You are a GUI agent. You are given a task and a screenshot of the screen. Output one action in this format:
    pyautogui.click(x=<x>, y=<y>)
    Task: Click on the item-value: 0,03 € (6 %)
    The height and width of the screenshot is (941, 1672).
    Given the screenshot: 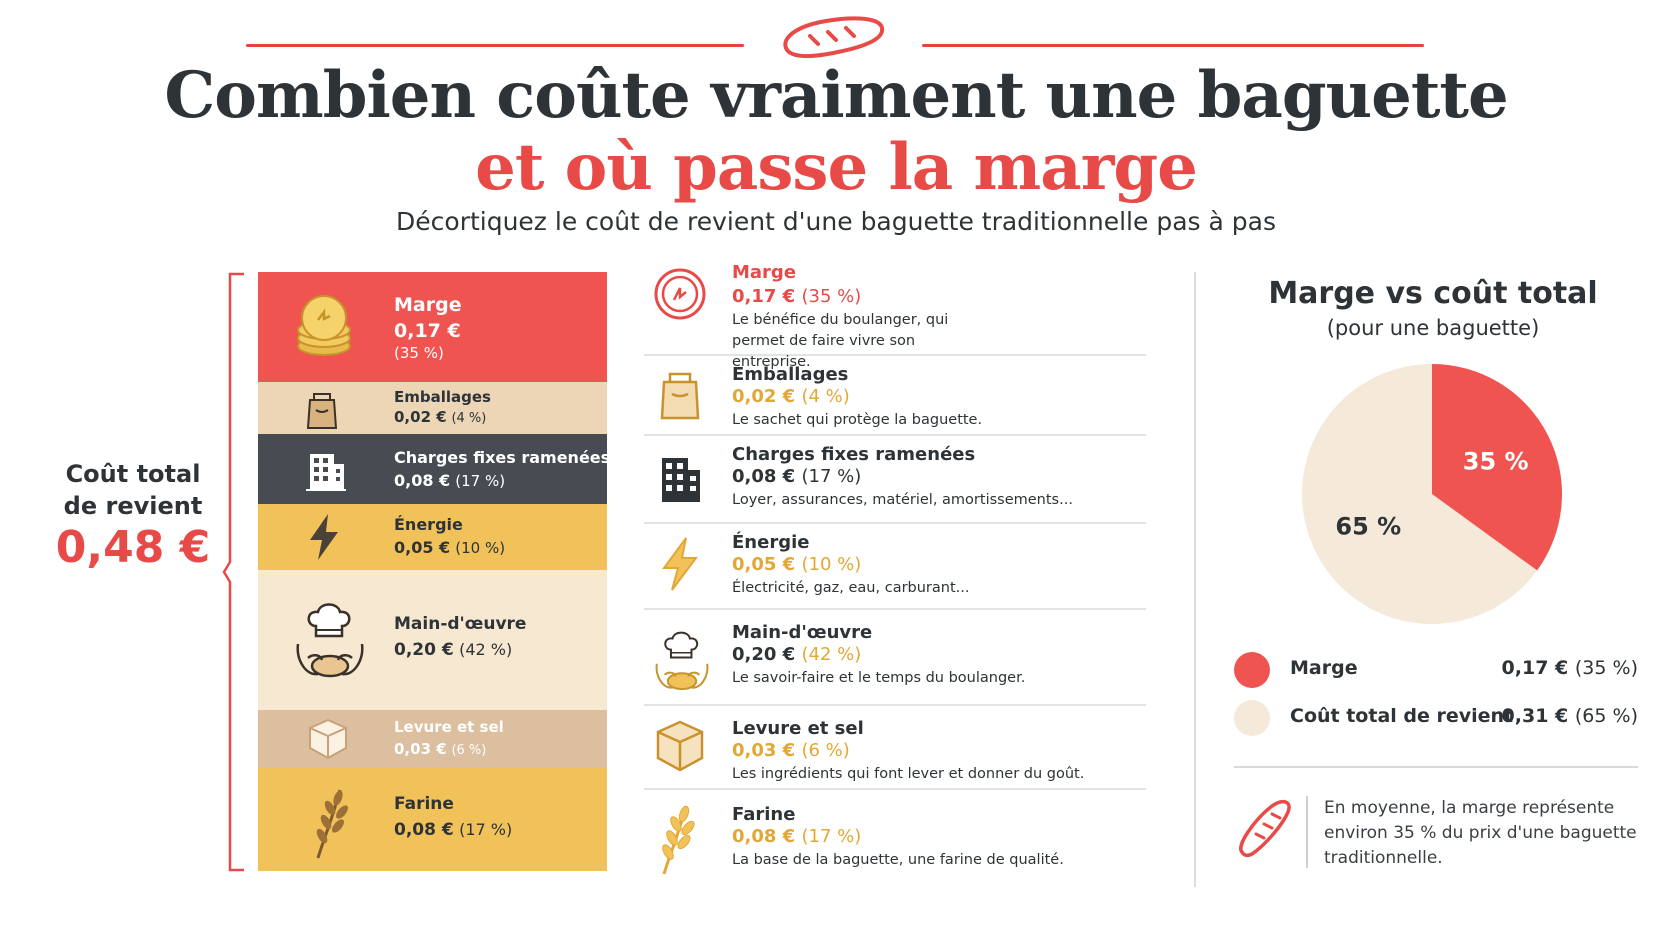 What is the action you would take?
    pyautogui.click(x=791, y=750)
    